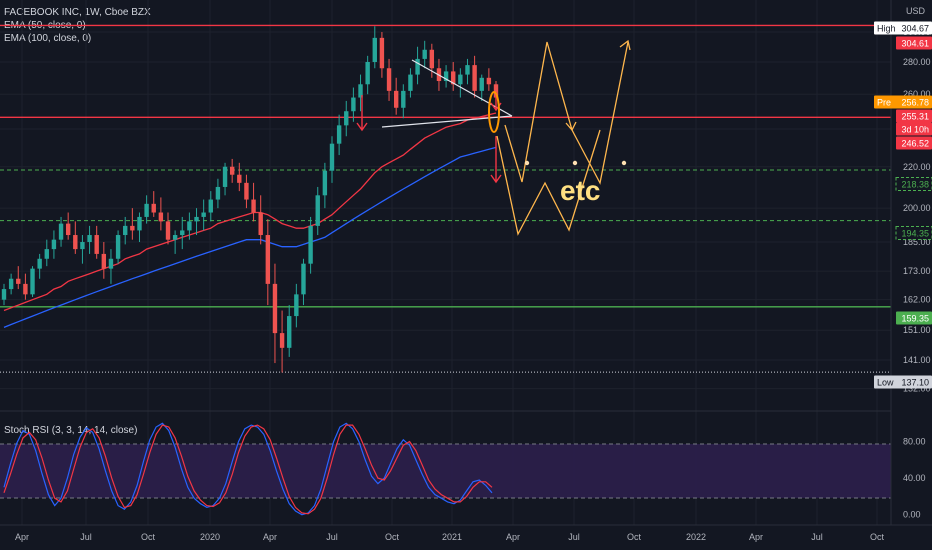 The image size is (932, 550). I want to click on price-tag-value: 3d 10h, so click(915, 130).